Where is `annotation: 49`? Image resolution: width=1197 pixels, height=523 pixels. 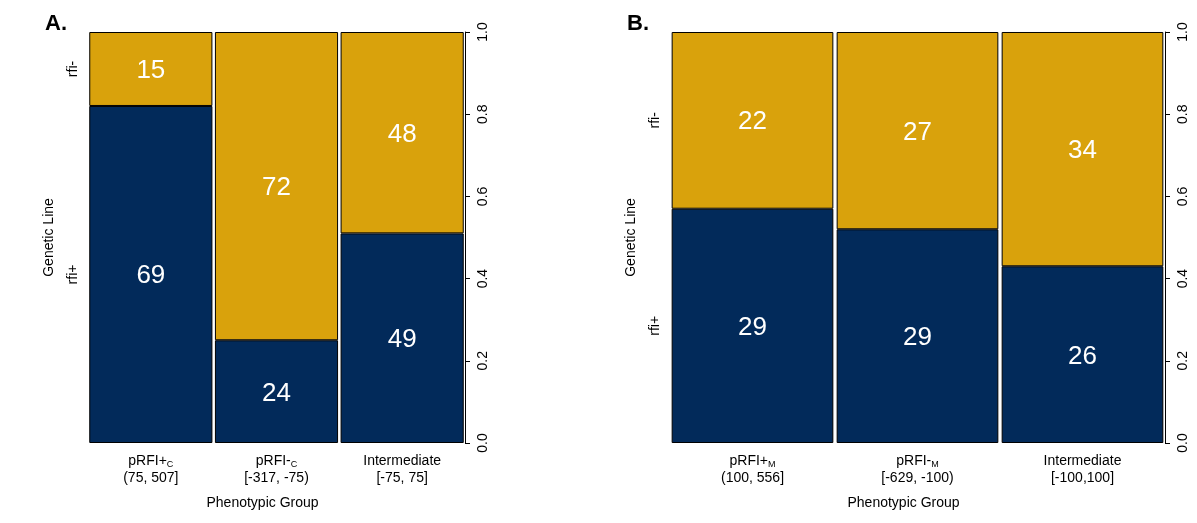
annotation: 49 is located at coordinates (402, 338).